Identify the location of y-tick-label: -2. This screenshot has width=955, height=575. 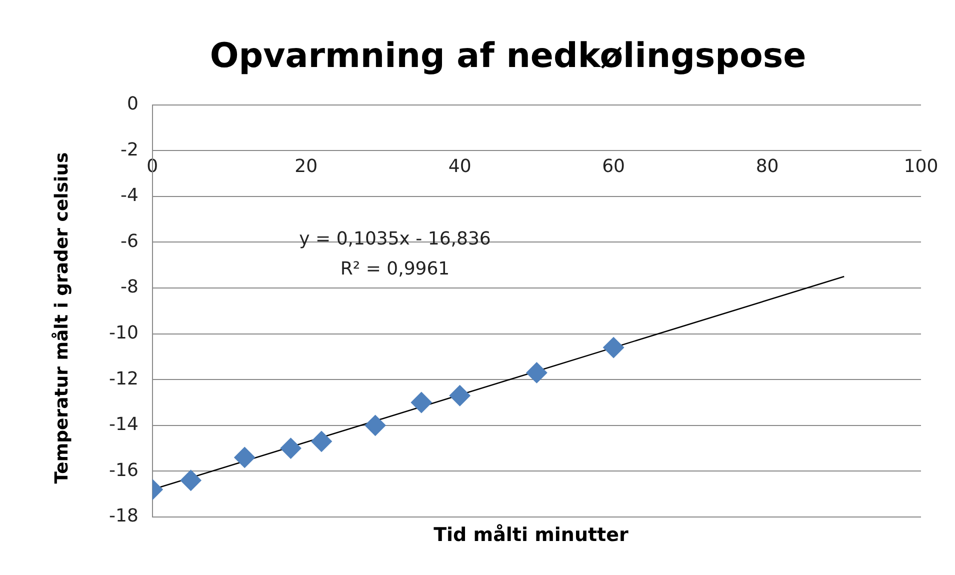
(129, 149).